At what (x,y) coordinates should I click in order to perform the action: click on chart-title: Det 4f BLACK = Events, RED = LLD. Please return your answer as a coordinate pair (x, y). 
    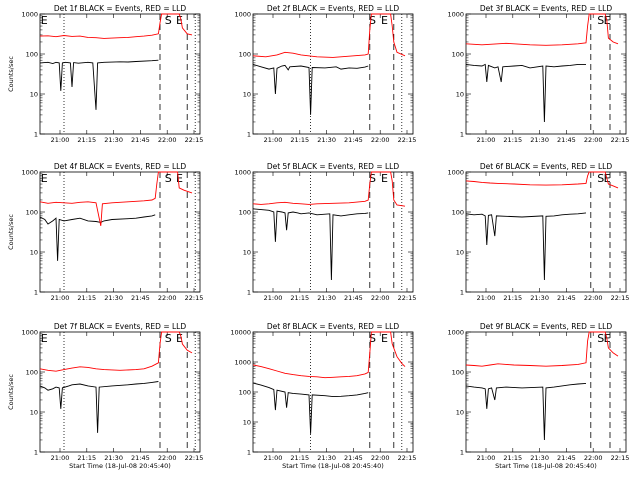
    Looking at the image, I should click on (120, 166).